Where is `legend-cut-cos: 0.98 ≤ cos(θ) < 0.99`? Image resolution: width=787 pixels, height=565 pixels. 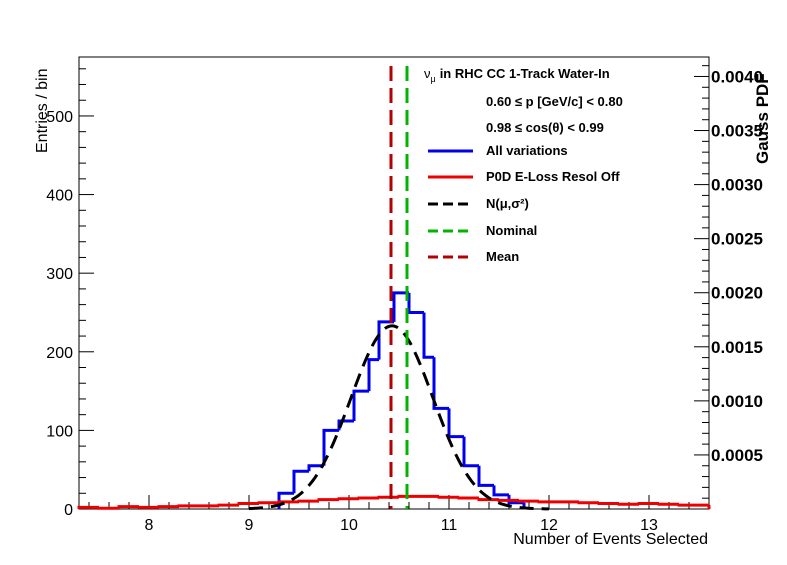
legend-cut-cos: 0.98 ≤ cos(θ) < 0.99 is located at coordinates (545, 127).